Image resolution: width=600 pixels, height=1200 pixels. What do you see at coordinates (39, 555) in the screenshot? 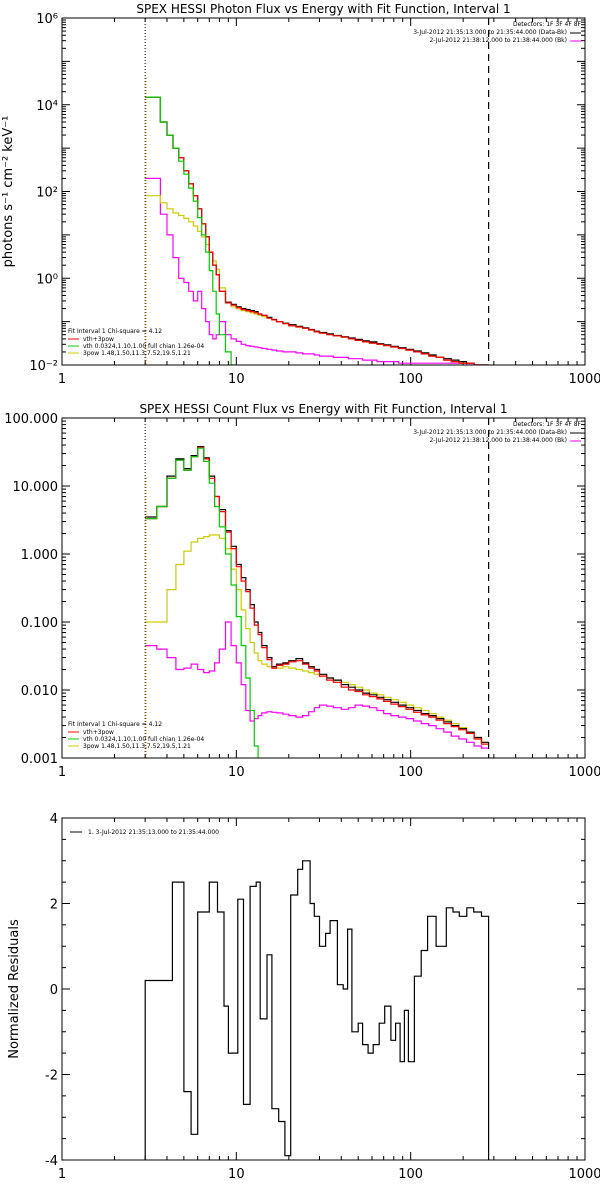
I see `y-tick-label: 1.000` at bounding box center [39, 555].